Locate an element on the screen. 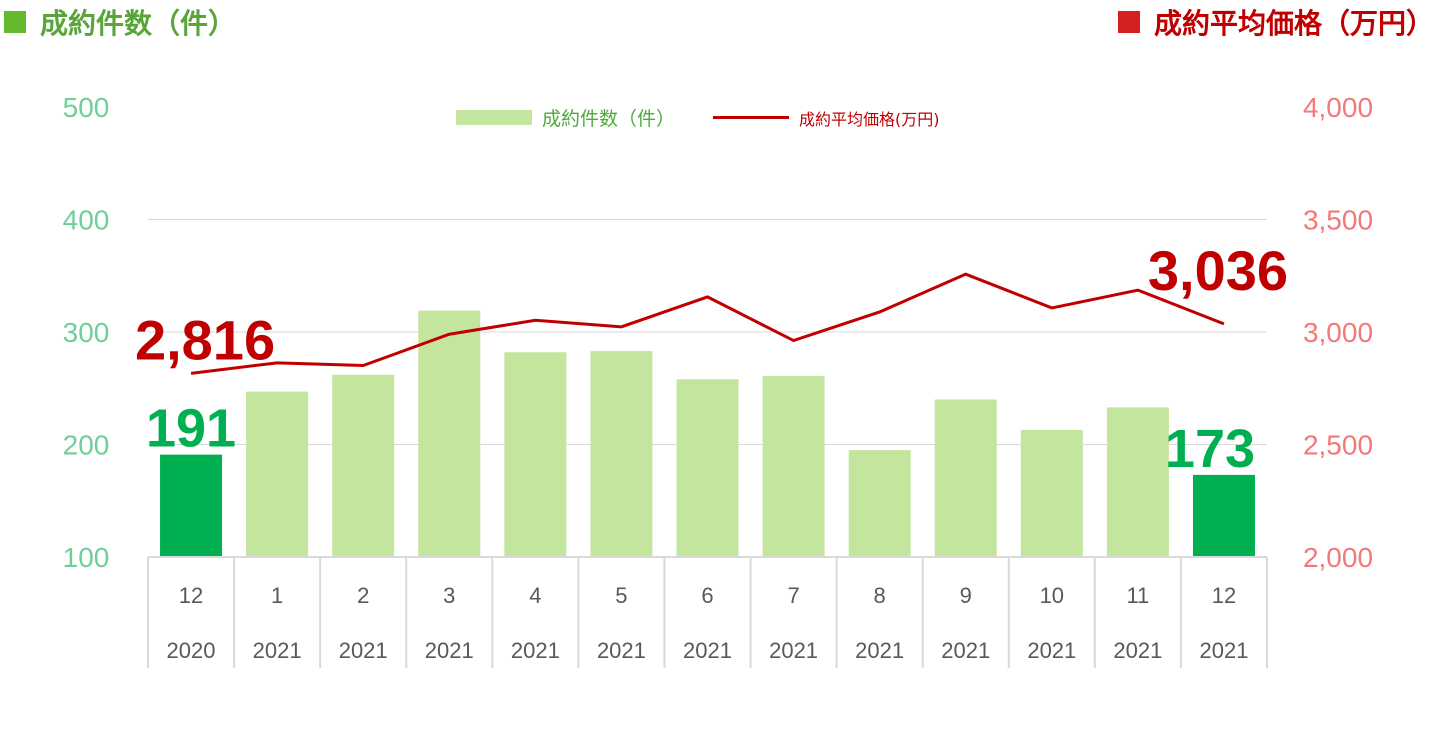 This screenshot has width=1440, height=738. line-first-label: 2,816 is located at coordinates (205, 339).